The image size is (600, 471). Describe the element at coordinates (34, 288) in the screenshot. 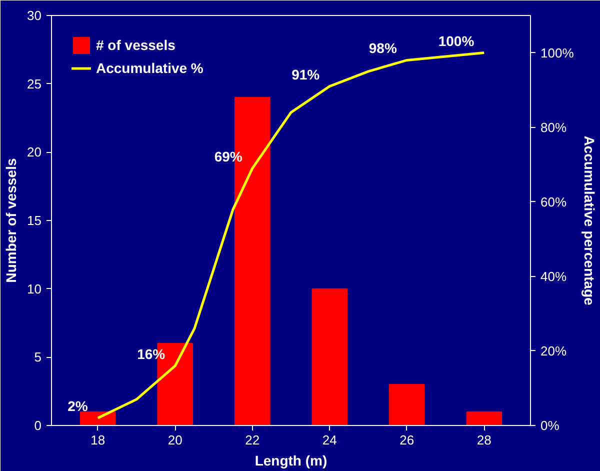

I see `y-tick-label: 10` at that location.